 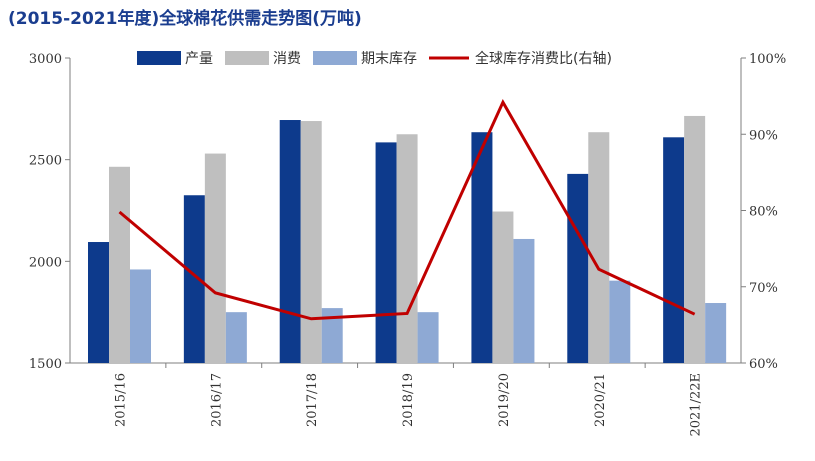 I want to click on left-tick-label: 3000, so click(x=45, y=59).